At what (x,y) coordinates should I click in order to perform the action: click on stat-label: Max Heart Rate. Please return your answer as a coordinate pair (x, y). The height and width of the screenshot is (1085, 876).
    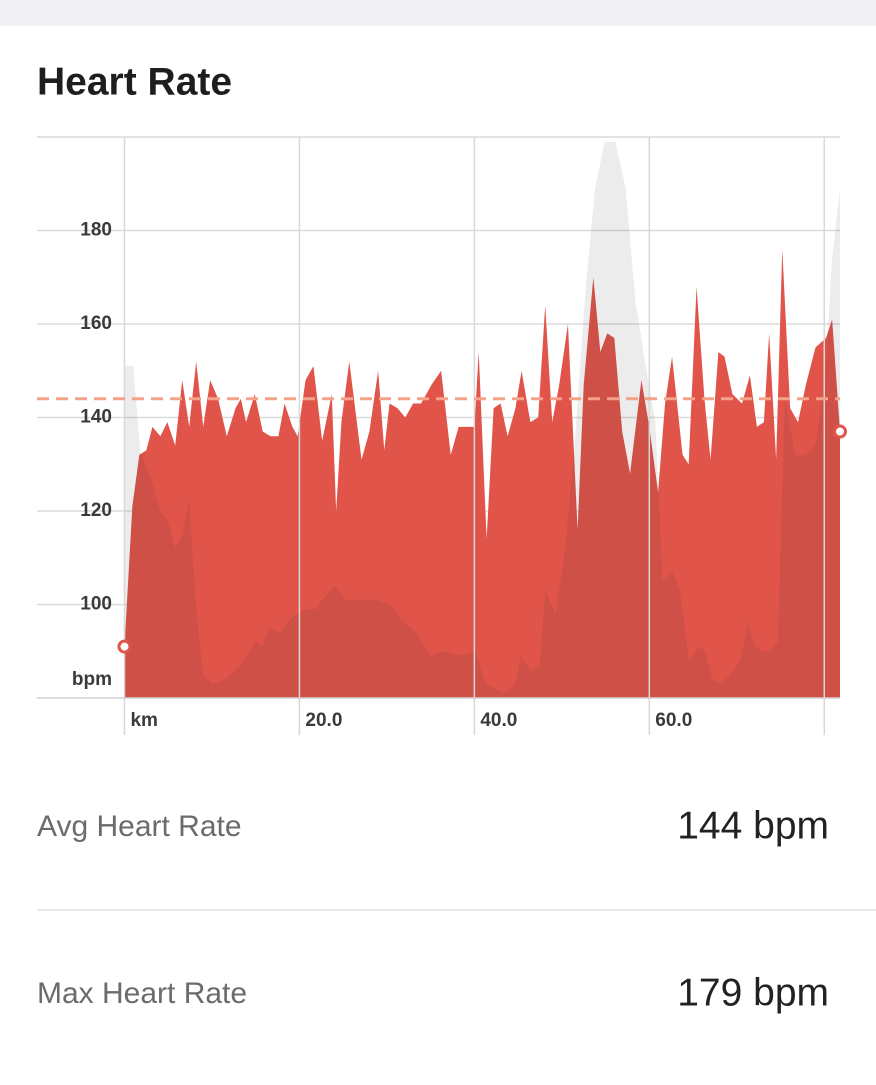
    Looking at the image, I should click on (142, 993).